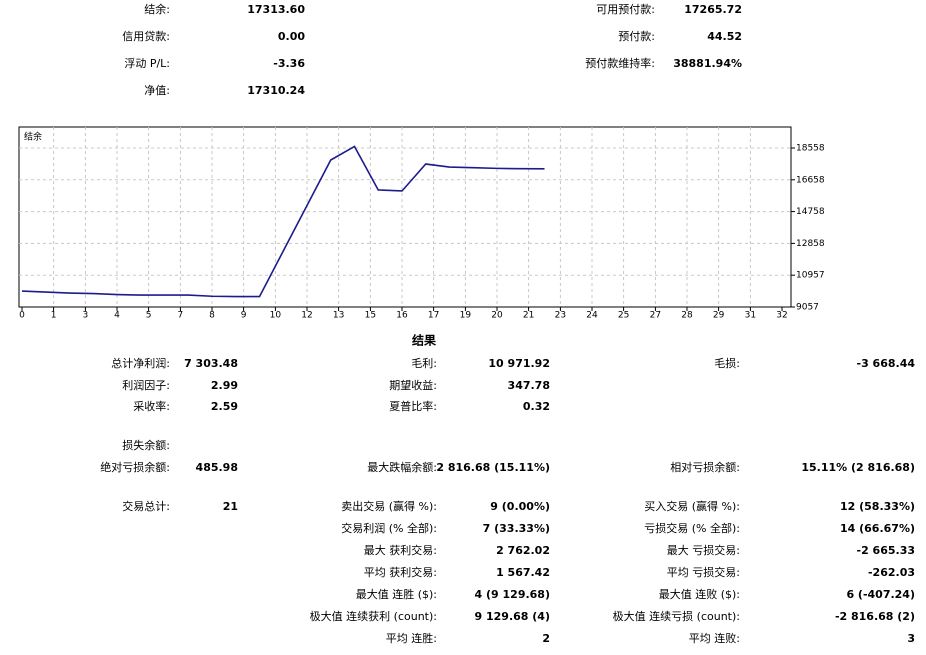 The height and width of the screenshot is (655, 926). Describe the element at coordinates (276, 316) in the screenshot. I see `x-tick-label: 10` at that location.